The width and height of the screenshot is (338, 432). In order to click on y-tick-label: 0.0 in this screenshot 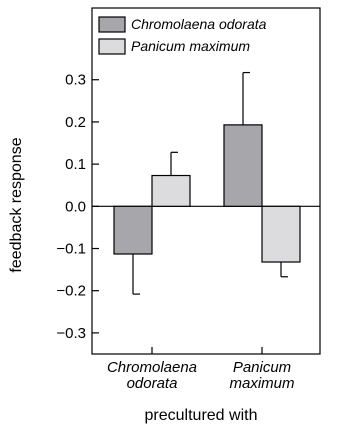, I will do `click(75, 206)`.